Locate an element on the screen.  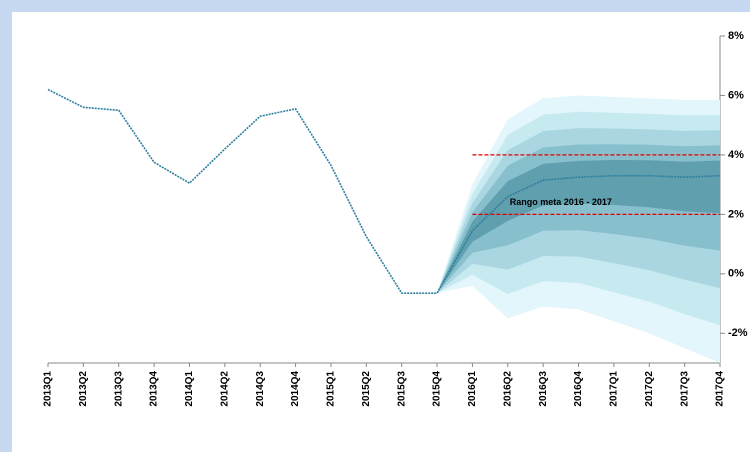
x-tick-label: 2014Q3 is located at coordinates (260, 389).